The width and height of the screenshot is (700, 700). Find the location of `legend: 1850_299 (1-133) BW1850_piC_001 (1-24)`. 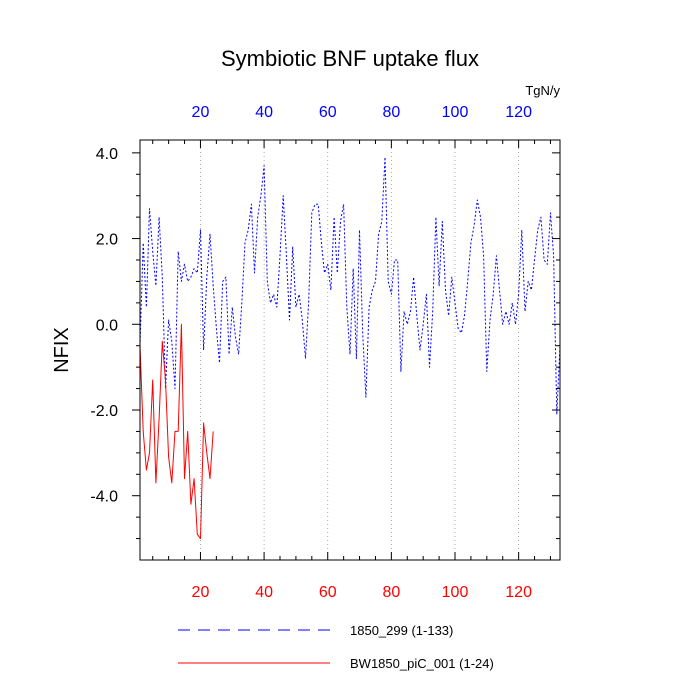

legend: 1850_299 (1-133) BW1850_piC_001 (1-24) is located at coordinates (336, 647).